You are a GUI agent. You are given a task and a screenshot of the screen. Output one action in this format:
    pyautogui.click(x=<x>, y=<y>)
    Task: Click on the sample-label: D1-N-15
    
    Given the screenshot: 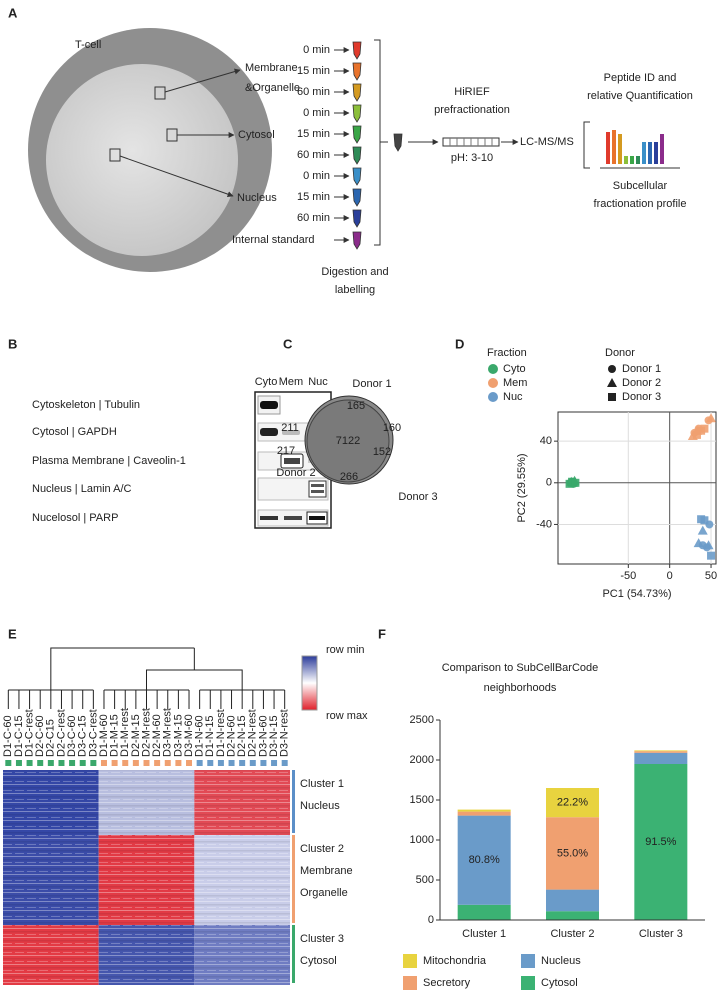 What is the action you would take?
    pyautogui.click(x=210, y=736)
    